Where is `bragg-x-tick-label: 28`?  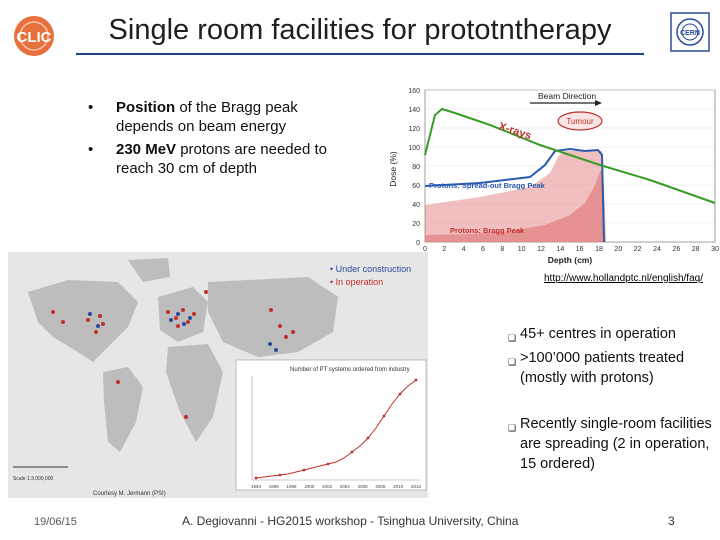
bragg-x-tick-label: 28 is located at coordinates (696, 249).